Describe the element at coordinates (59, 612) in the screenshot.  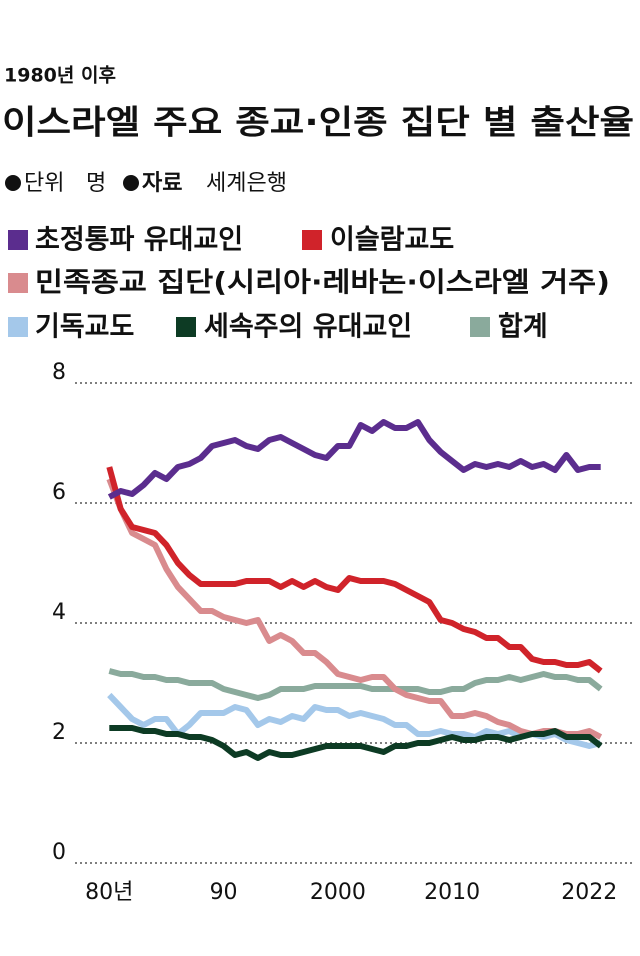
I see `y-tick-label: 4` at that location.